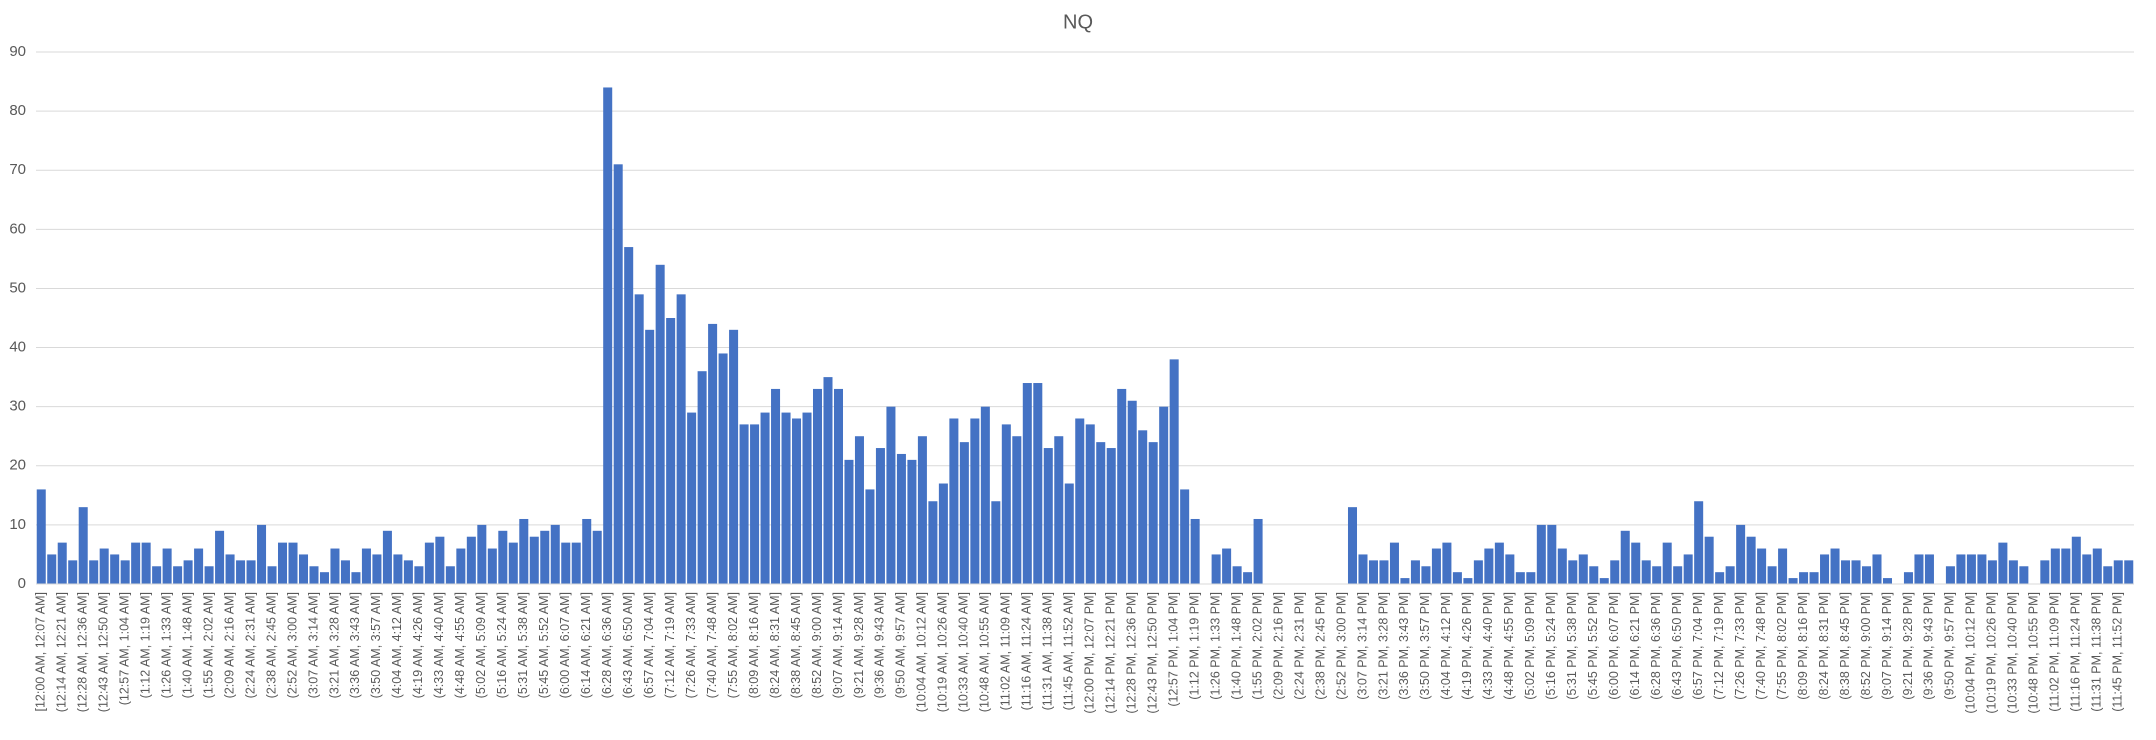 This screenshot has height=740, width=2156. I want to click on x-tick-label: (7:55 PM, 8:02 PM], so click(1782, 646).